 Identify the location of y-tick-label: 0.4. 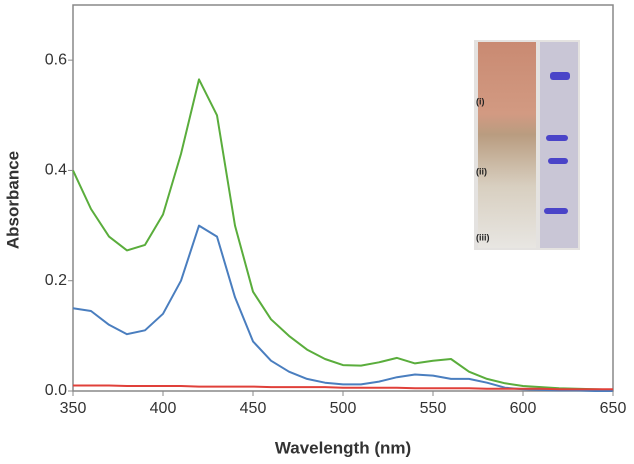
(56, 170).